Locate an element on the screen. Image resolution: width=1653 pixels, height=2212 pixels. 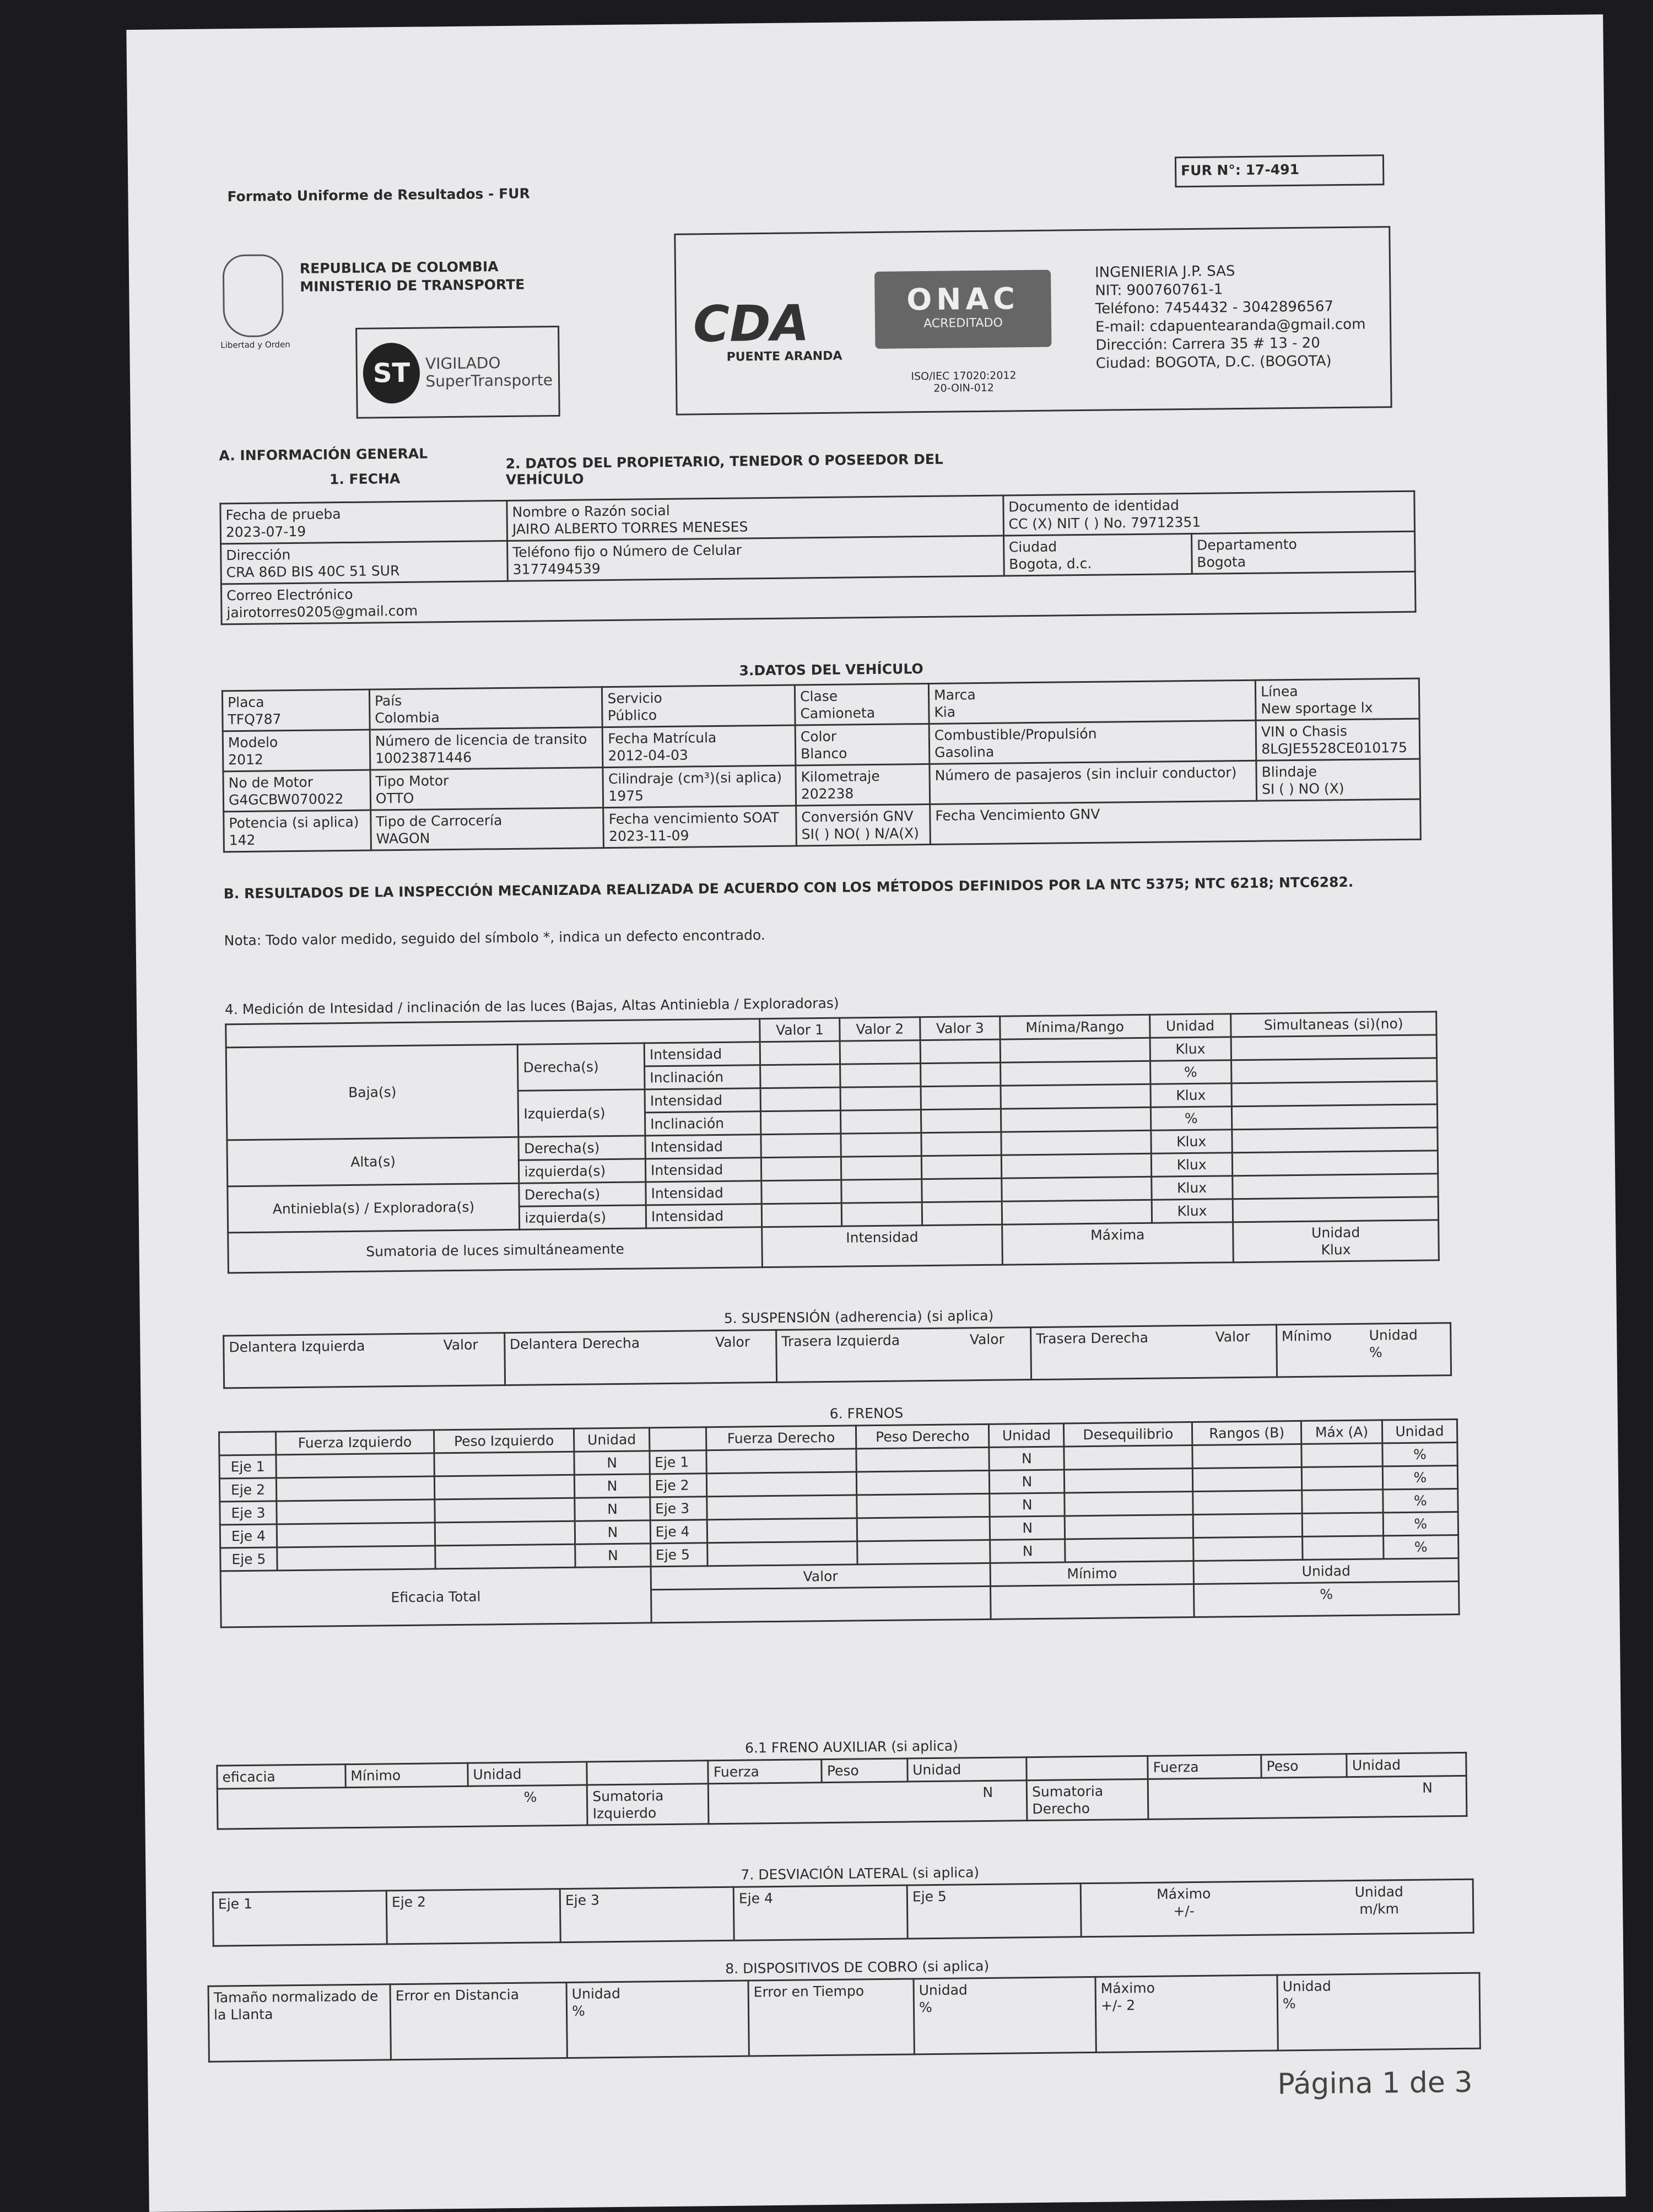
address-value: CRA 86D BIS 40C 51 SUR is located at coordinates (313, 572).